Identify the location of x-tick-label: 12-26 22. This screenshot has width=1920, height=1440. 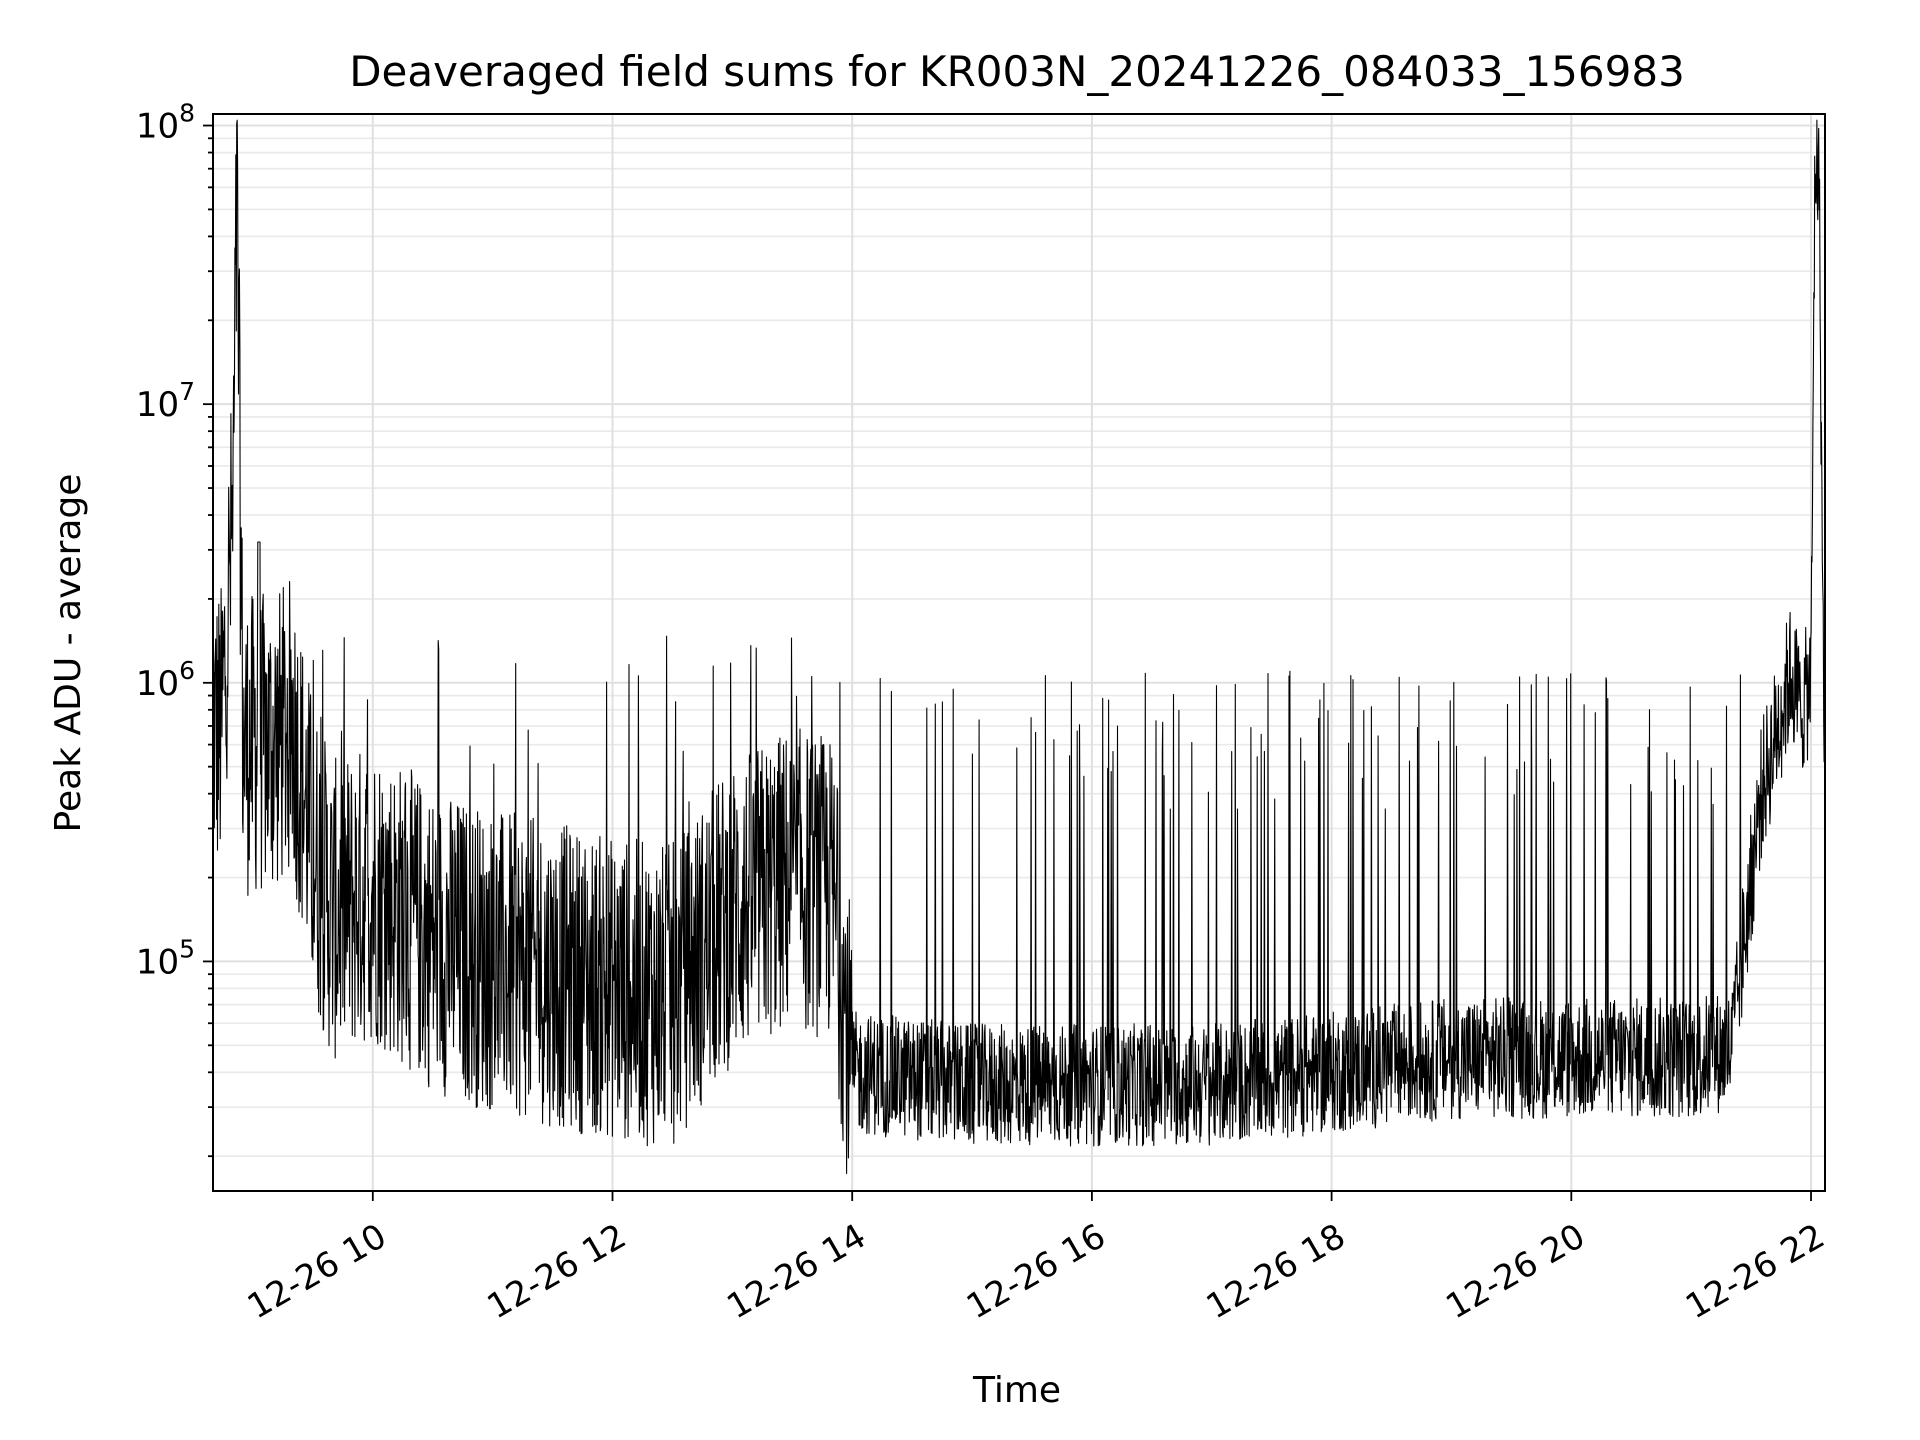
(1755, 1271).